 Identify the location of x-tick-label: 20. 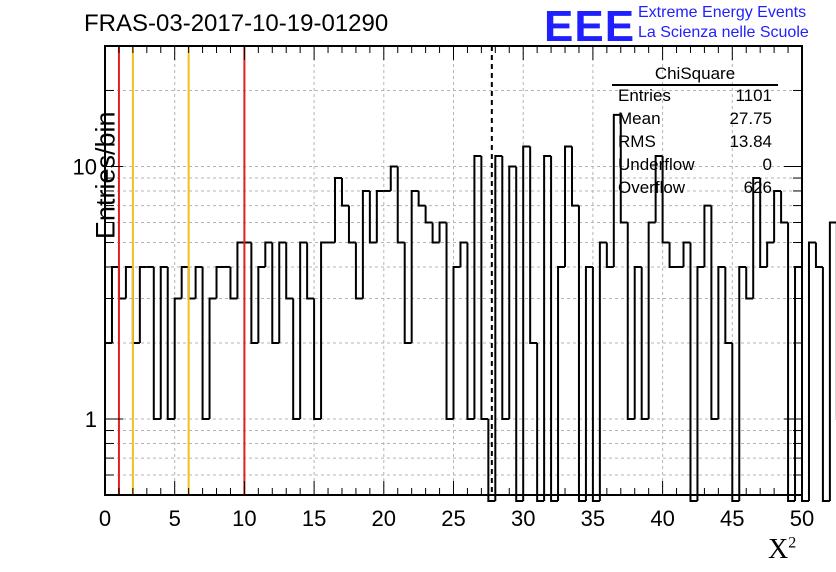
(384, 518).